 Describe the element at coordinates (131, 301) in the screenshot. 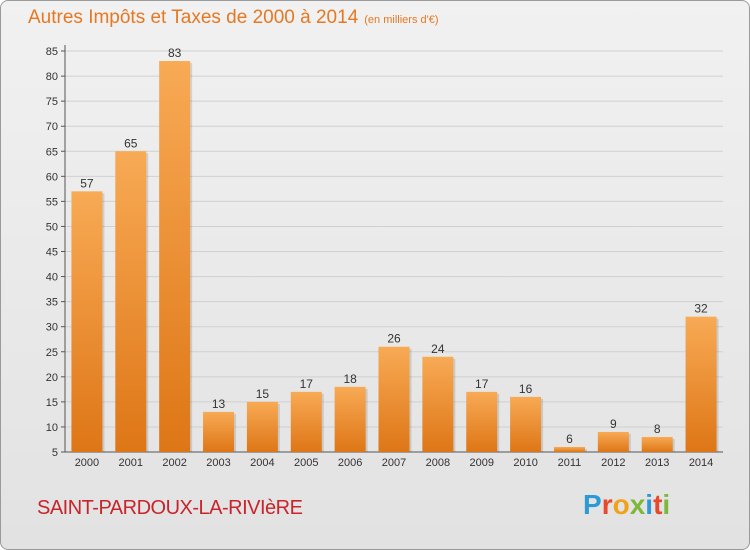

I see `bar-2001` at that location.